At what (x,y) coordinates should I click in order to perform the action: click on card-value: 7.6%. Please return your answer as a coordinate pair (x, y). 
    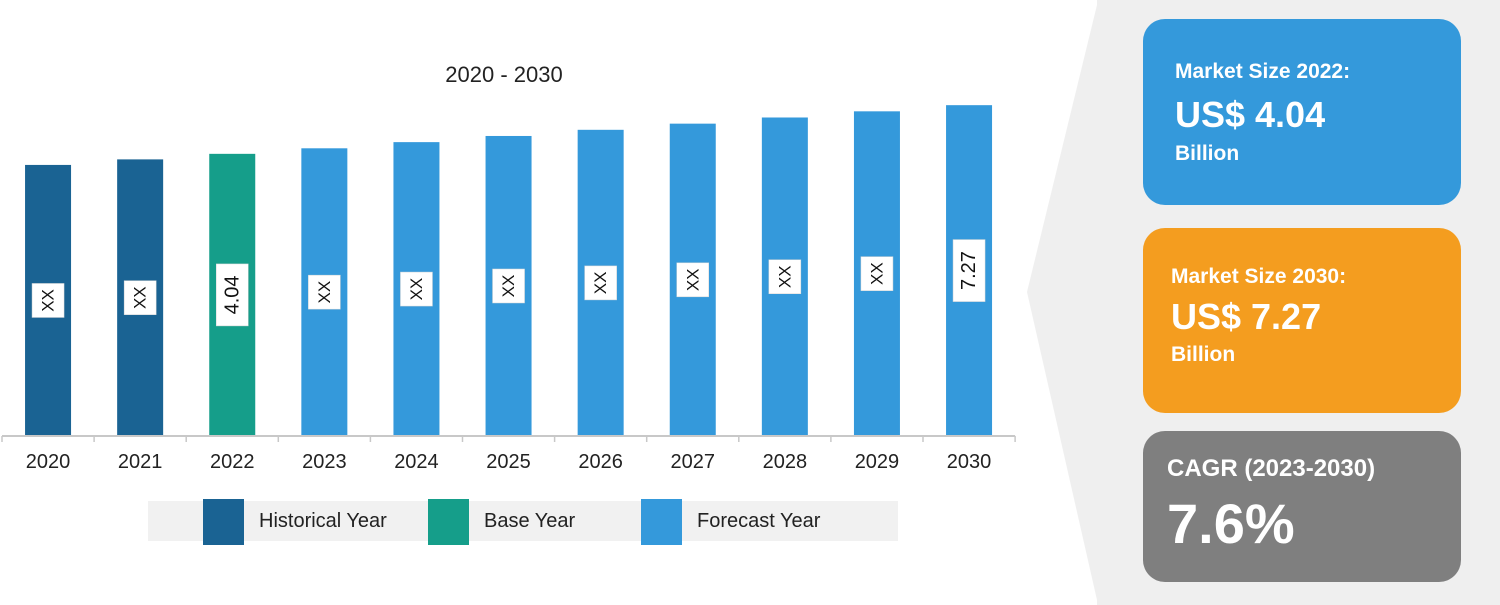
    Looking at the image, I should click on (1231, 523).